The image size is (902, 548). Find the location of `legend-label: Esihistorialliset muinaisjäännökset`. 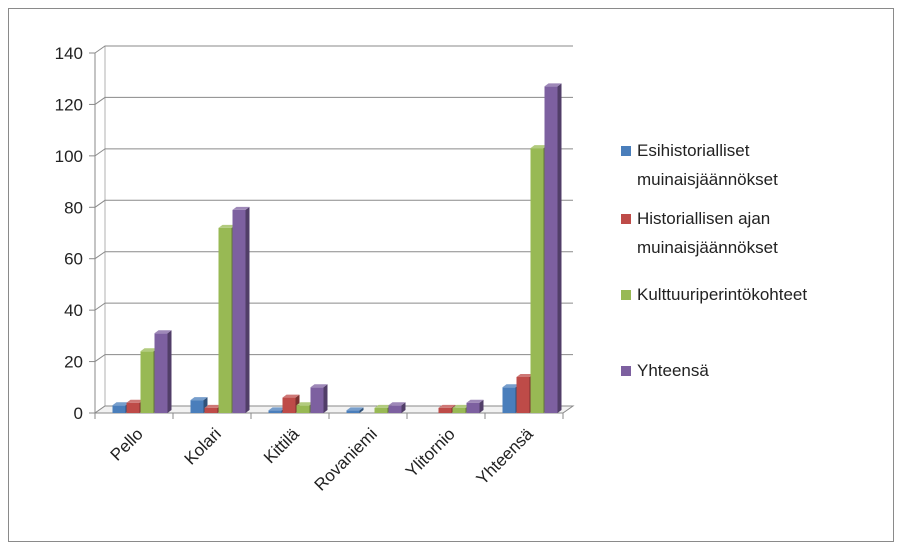

legend-label: Esihistorialliset muinaisjäännökset is located at coordinates (707, 165).